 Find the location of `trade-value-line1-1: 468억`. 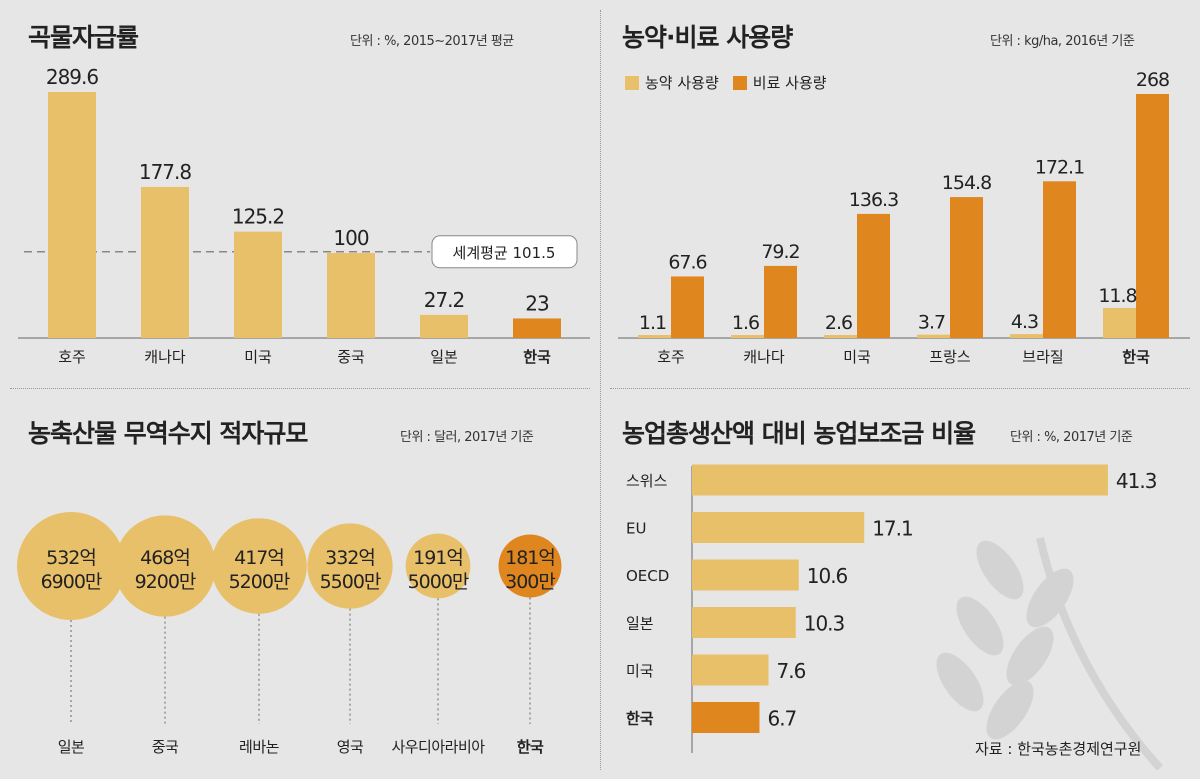

trade-value-line1-1: 468억 is located at coordinates (165, 558).